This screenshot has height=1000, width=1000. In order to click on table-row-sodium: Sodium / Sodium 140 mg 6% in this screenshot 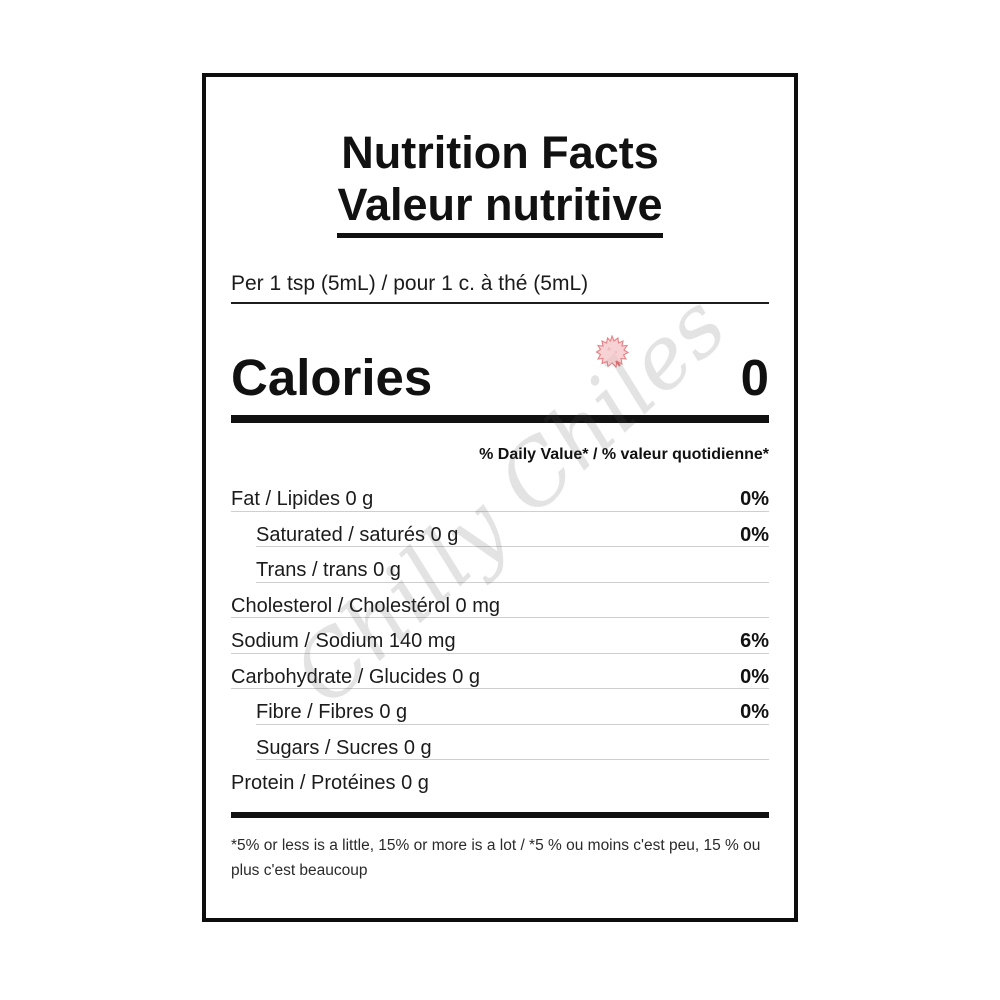, I will do `click(500, 642)`.